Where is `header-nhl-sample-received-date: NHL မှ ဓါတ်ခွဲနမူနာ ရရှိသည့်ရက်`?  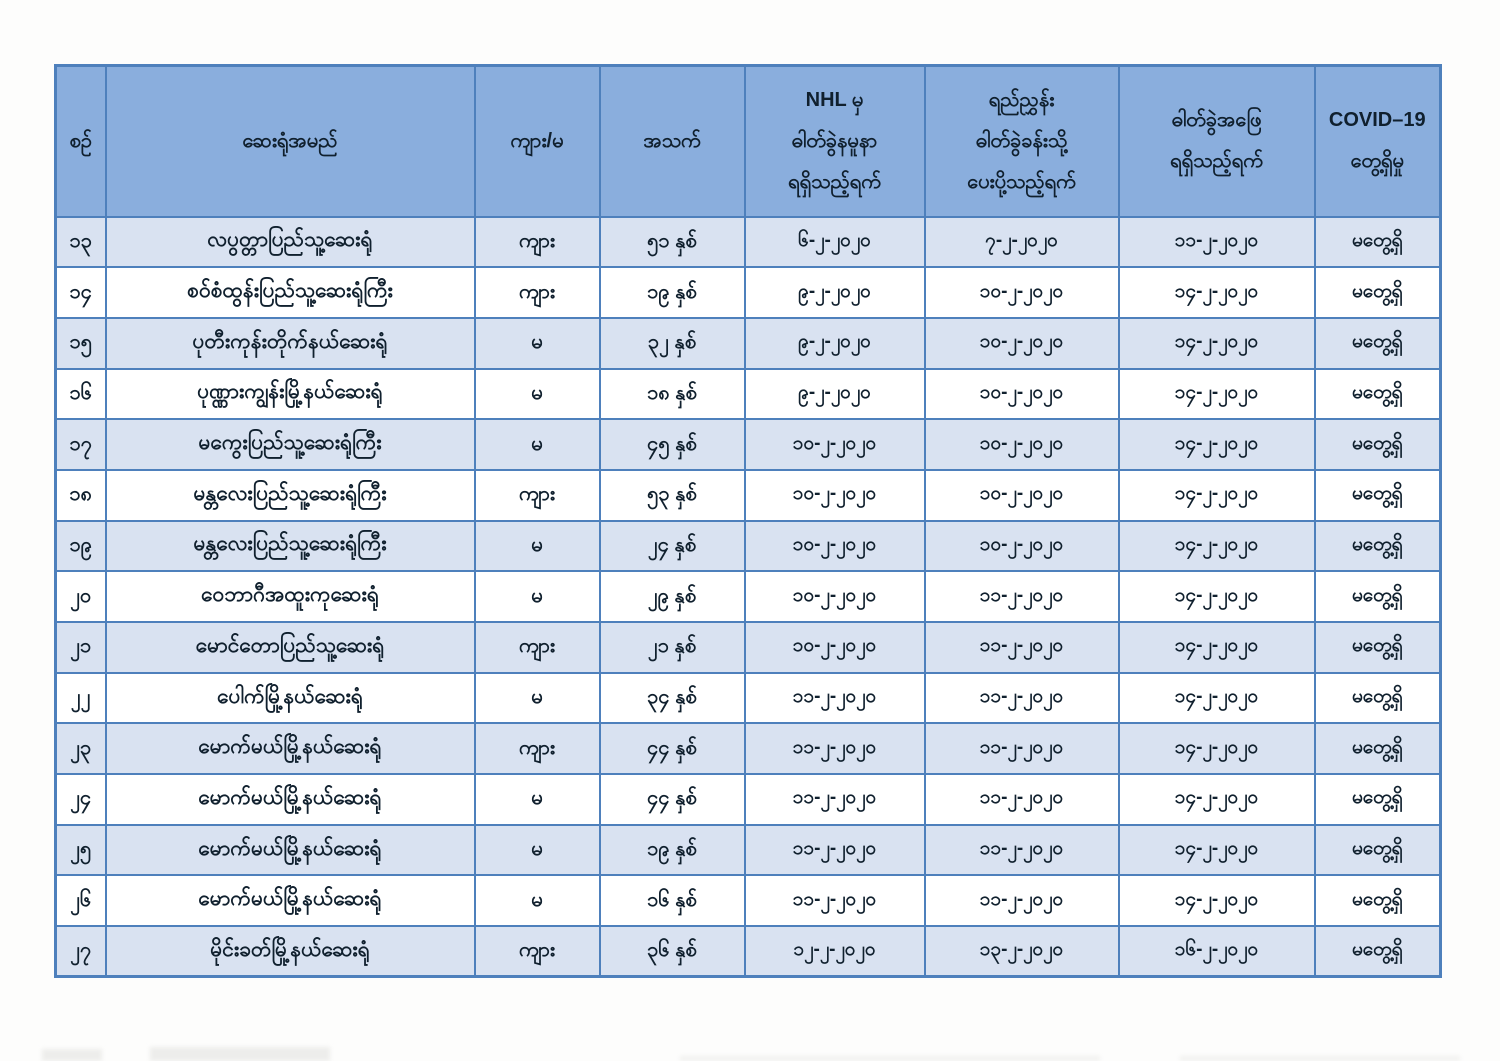
header-nhl-sample-received-date: NHL မှ ဓါတ်ခွဲနမူနာ ရရှိသည့်ရက် is located at coordinates (834, 141).